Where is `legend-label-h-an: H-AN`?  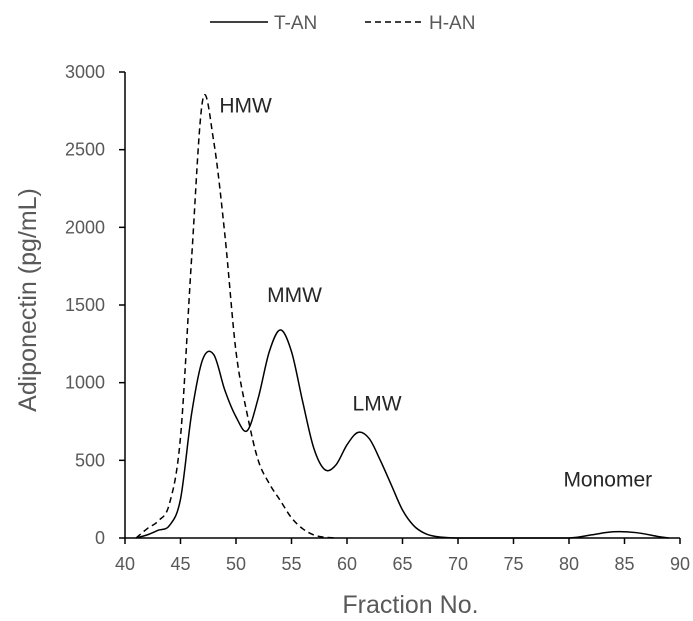 legend-label-h-an: H-AN is located at coordinates (452, 23).